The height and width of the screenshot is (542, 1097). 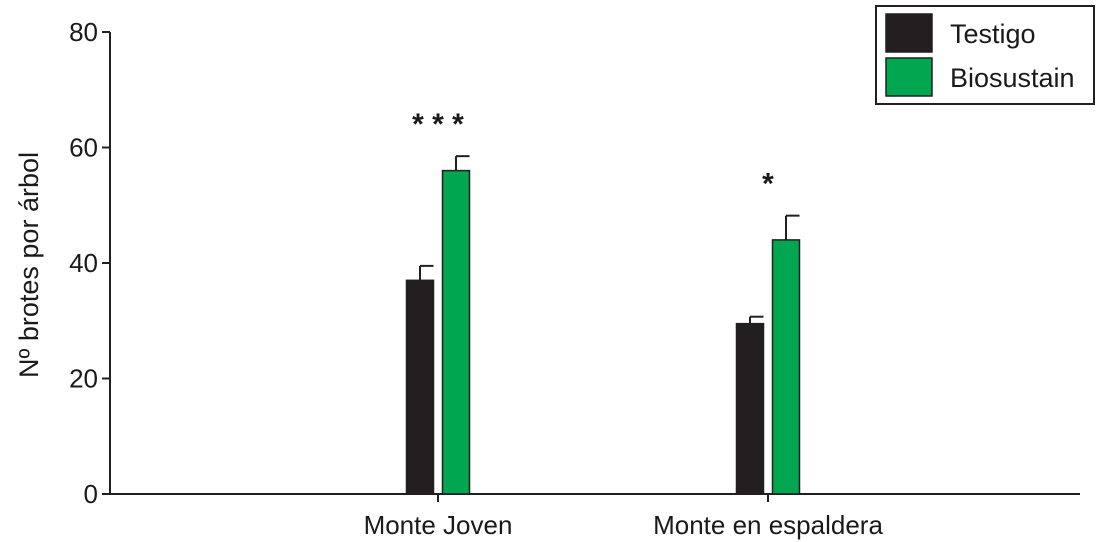 I want to click on y-tick-label: 80, so click(x=83, y=32).